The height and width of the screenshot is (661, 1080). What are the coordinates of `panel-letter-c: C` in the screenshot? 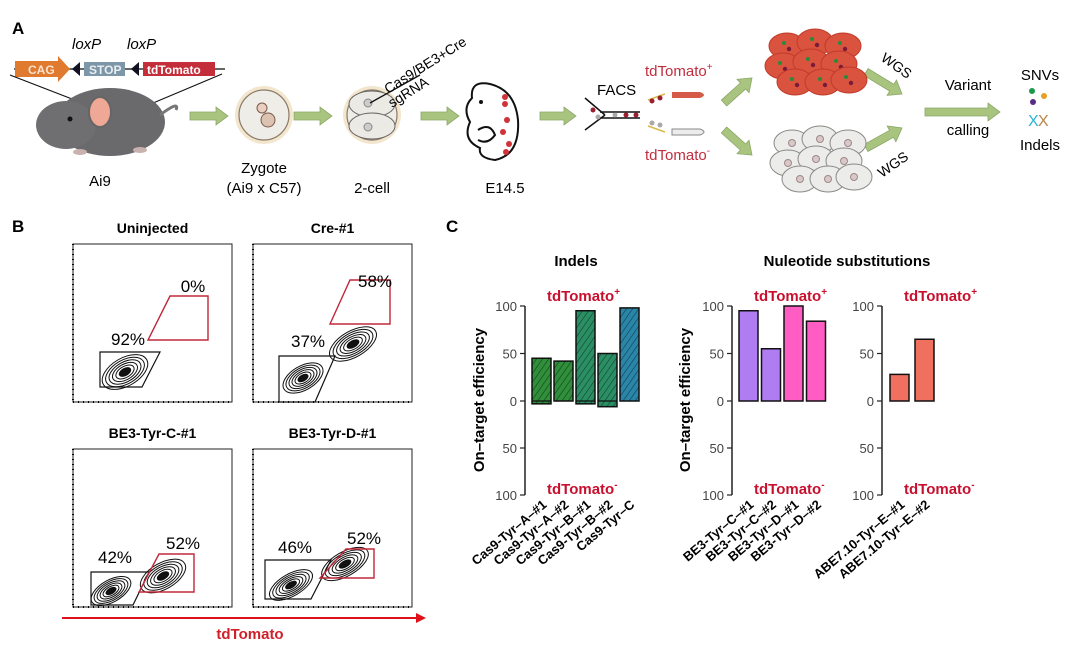 It's located at (452, 226).